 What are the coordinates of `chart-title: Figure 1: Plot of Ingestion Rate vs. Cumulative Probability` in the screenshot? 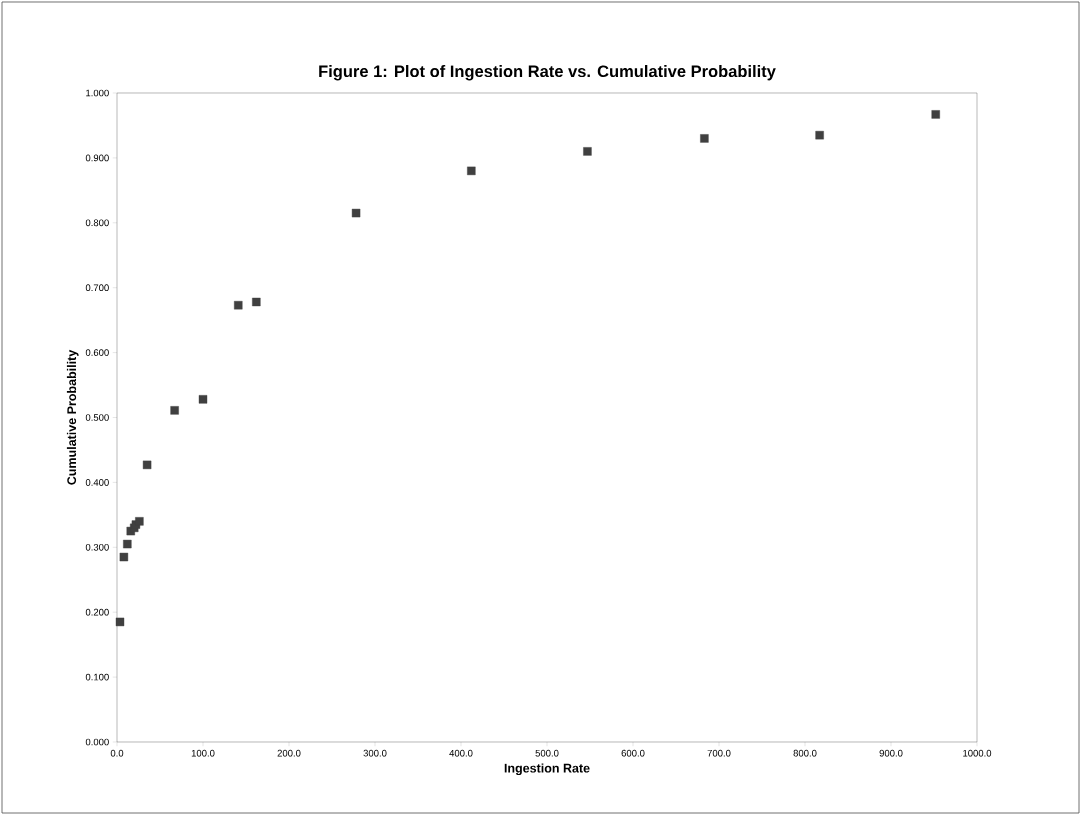 It's located at (547, 73).